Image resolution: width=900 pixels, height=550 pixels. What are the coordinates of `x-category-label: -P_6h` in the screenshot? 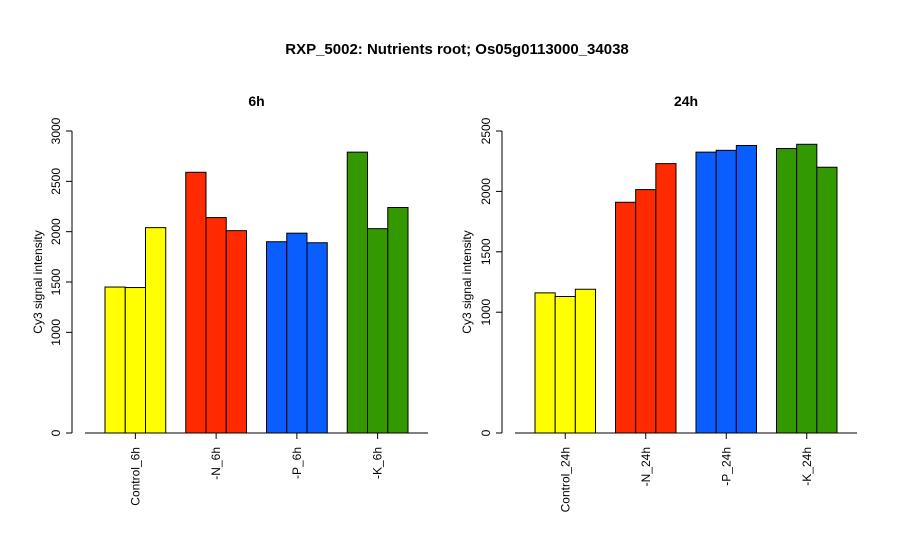 It's located at (297, 463).